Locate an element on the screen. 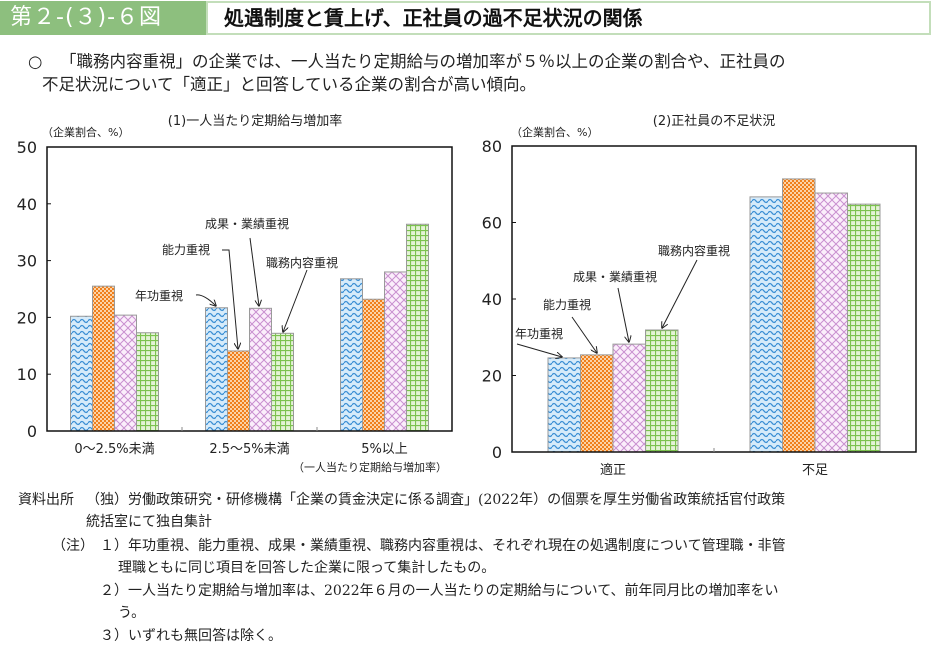 Image resolution: width=933 pixels, height=655 pixels. note-label: （注） is located at coordinates (73, 546).